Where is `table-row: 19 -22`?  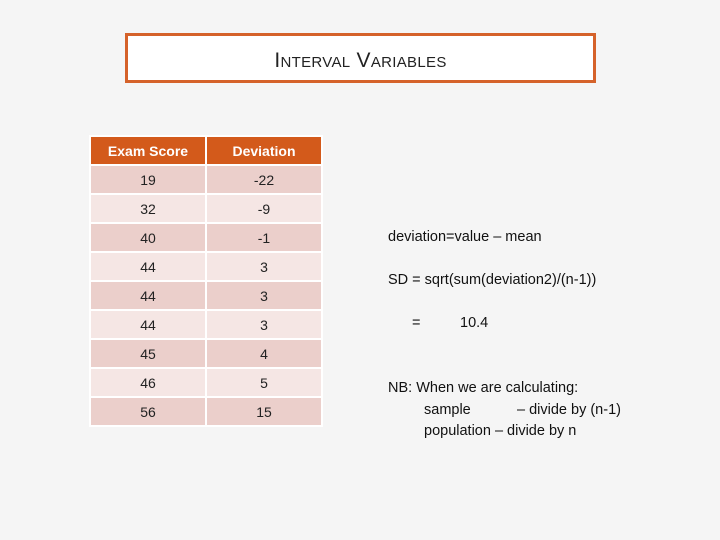 table-row: 19 -22 is located at coordinates (206, 179).